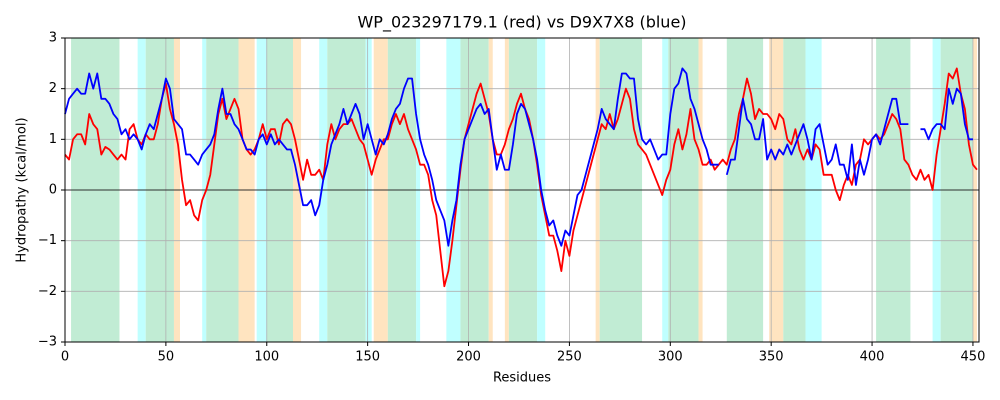 The image size is (1000, 400). I want to click on x-axis-label: Residues, so click(522, 378).